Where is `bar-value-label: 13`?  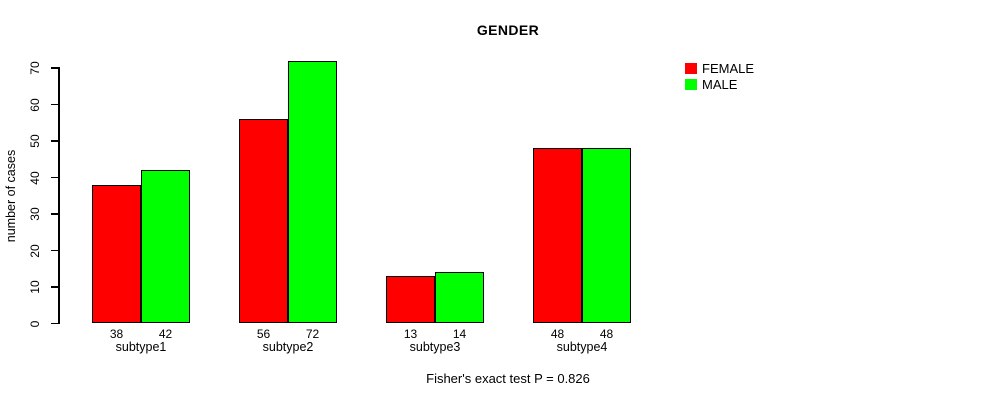 bar-value-label: 13 is located at coordinates (410, 334).